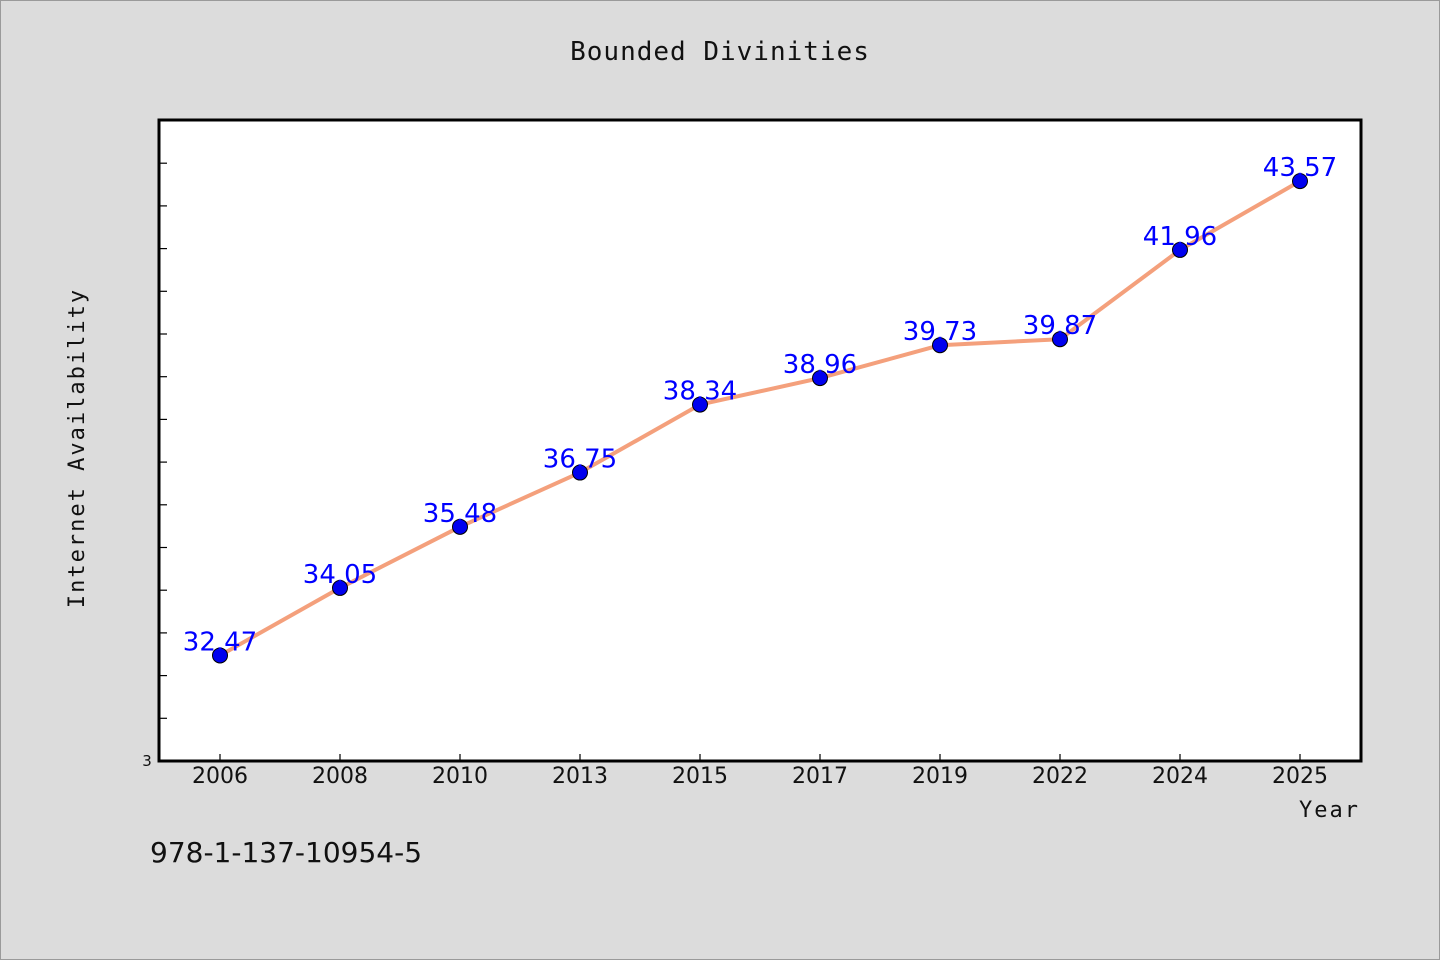 The height and width of the screenshot is (960, 1440). What do you see at coordinates (460, 776) in the screenshot?
I see `x-tick-label: 2010` at bounding box center [460, 776].